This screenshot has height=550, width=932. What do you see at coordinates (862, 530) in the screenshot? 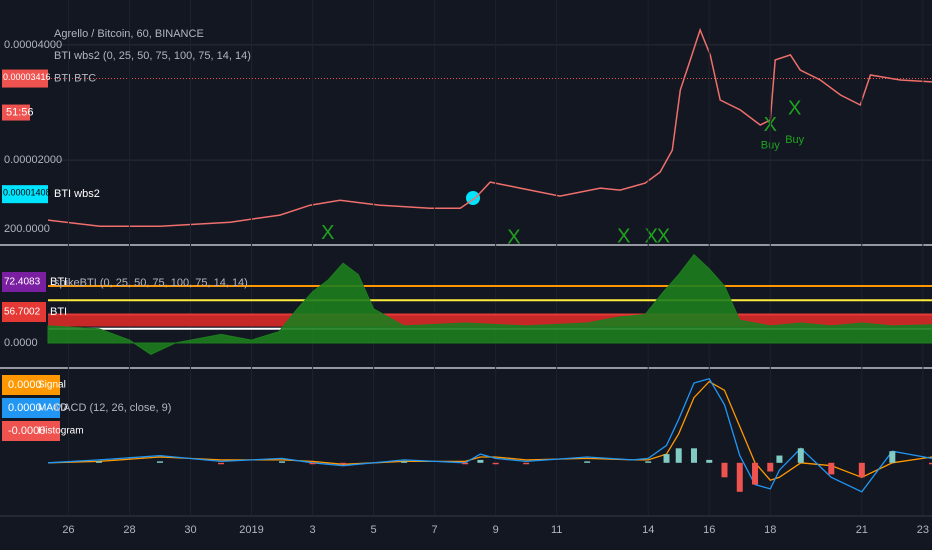
I see `x-tick-label: 21` at bounding box center [862, 530].